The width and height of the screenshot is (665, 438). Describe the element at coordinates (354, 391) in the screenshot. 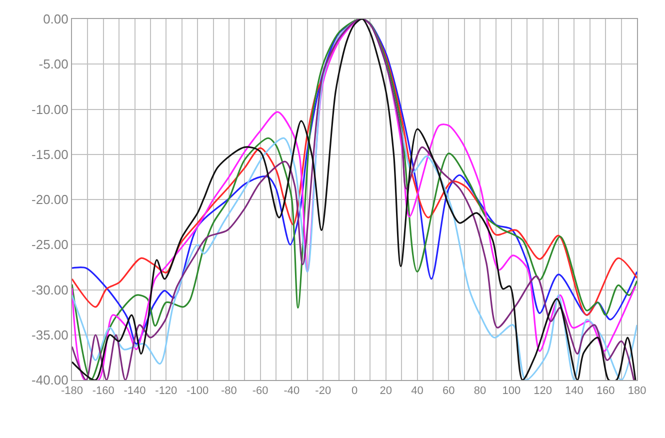

I see `x-tick-label: 0` at that location.